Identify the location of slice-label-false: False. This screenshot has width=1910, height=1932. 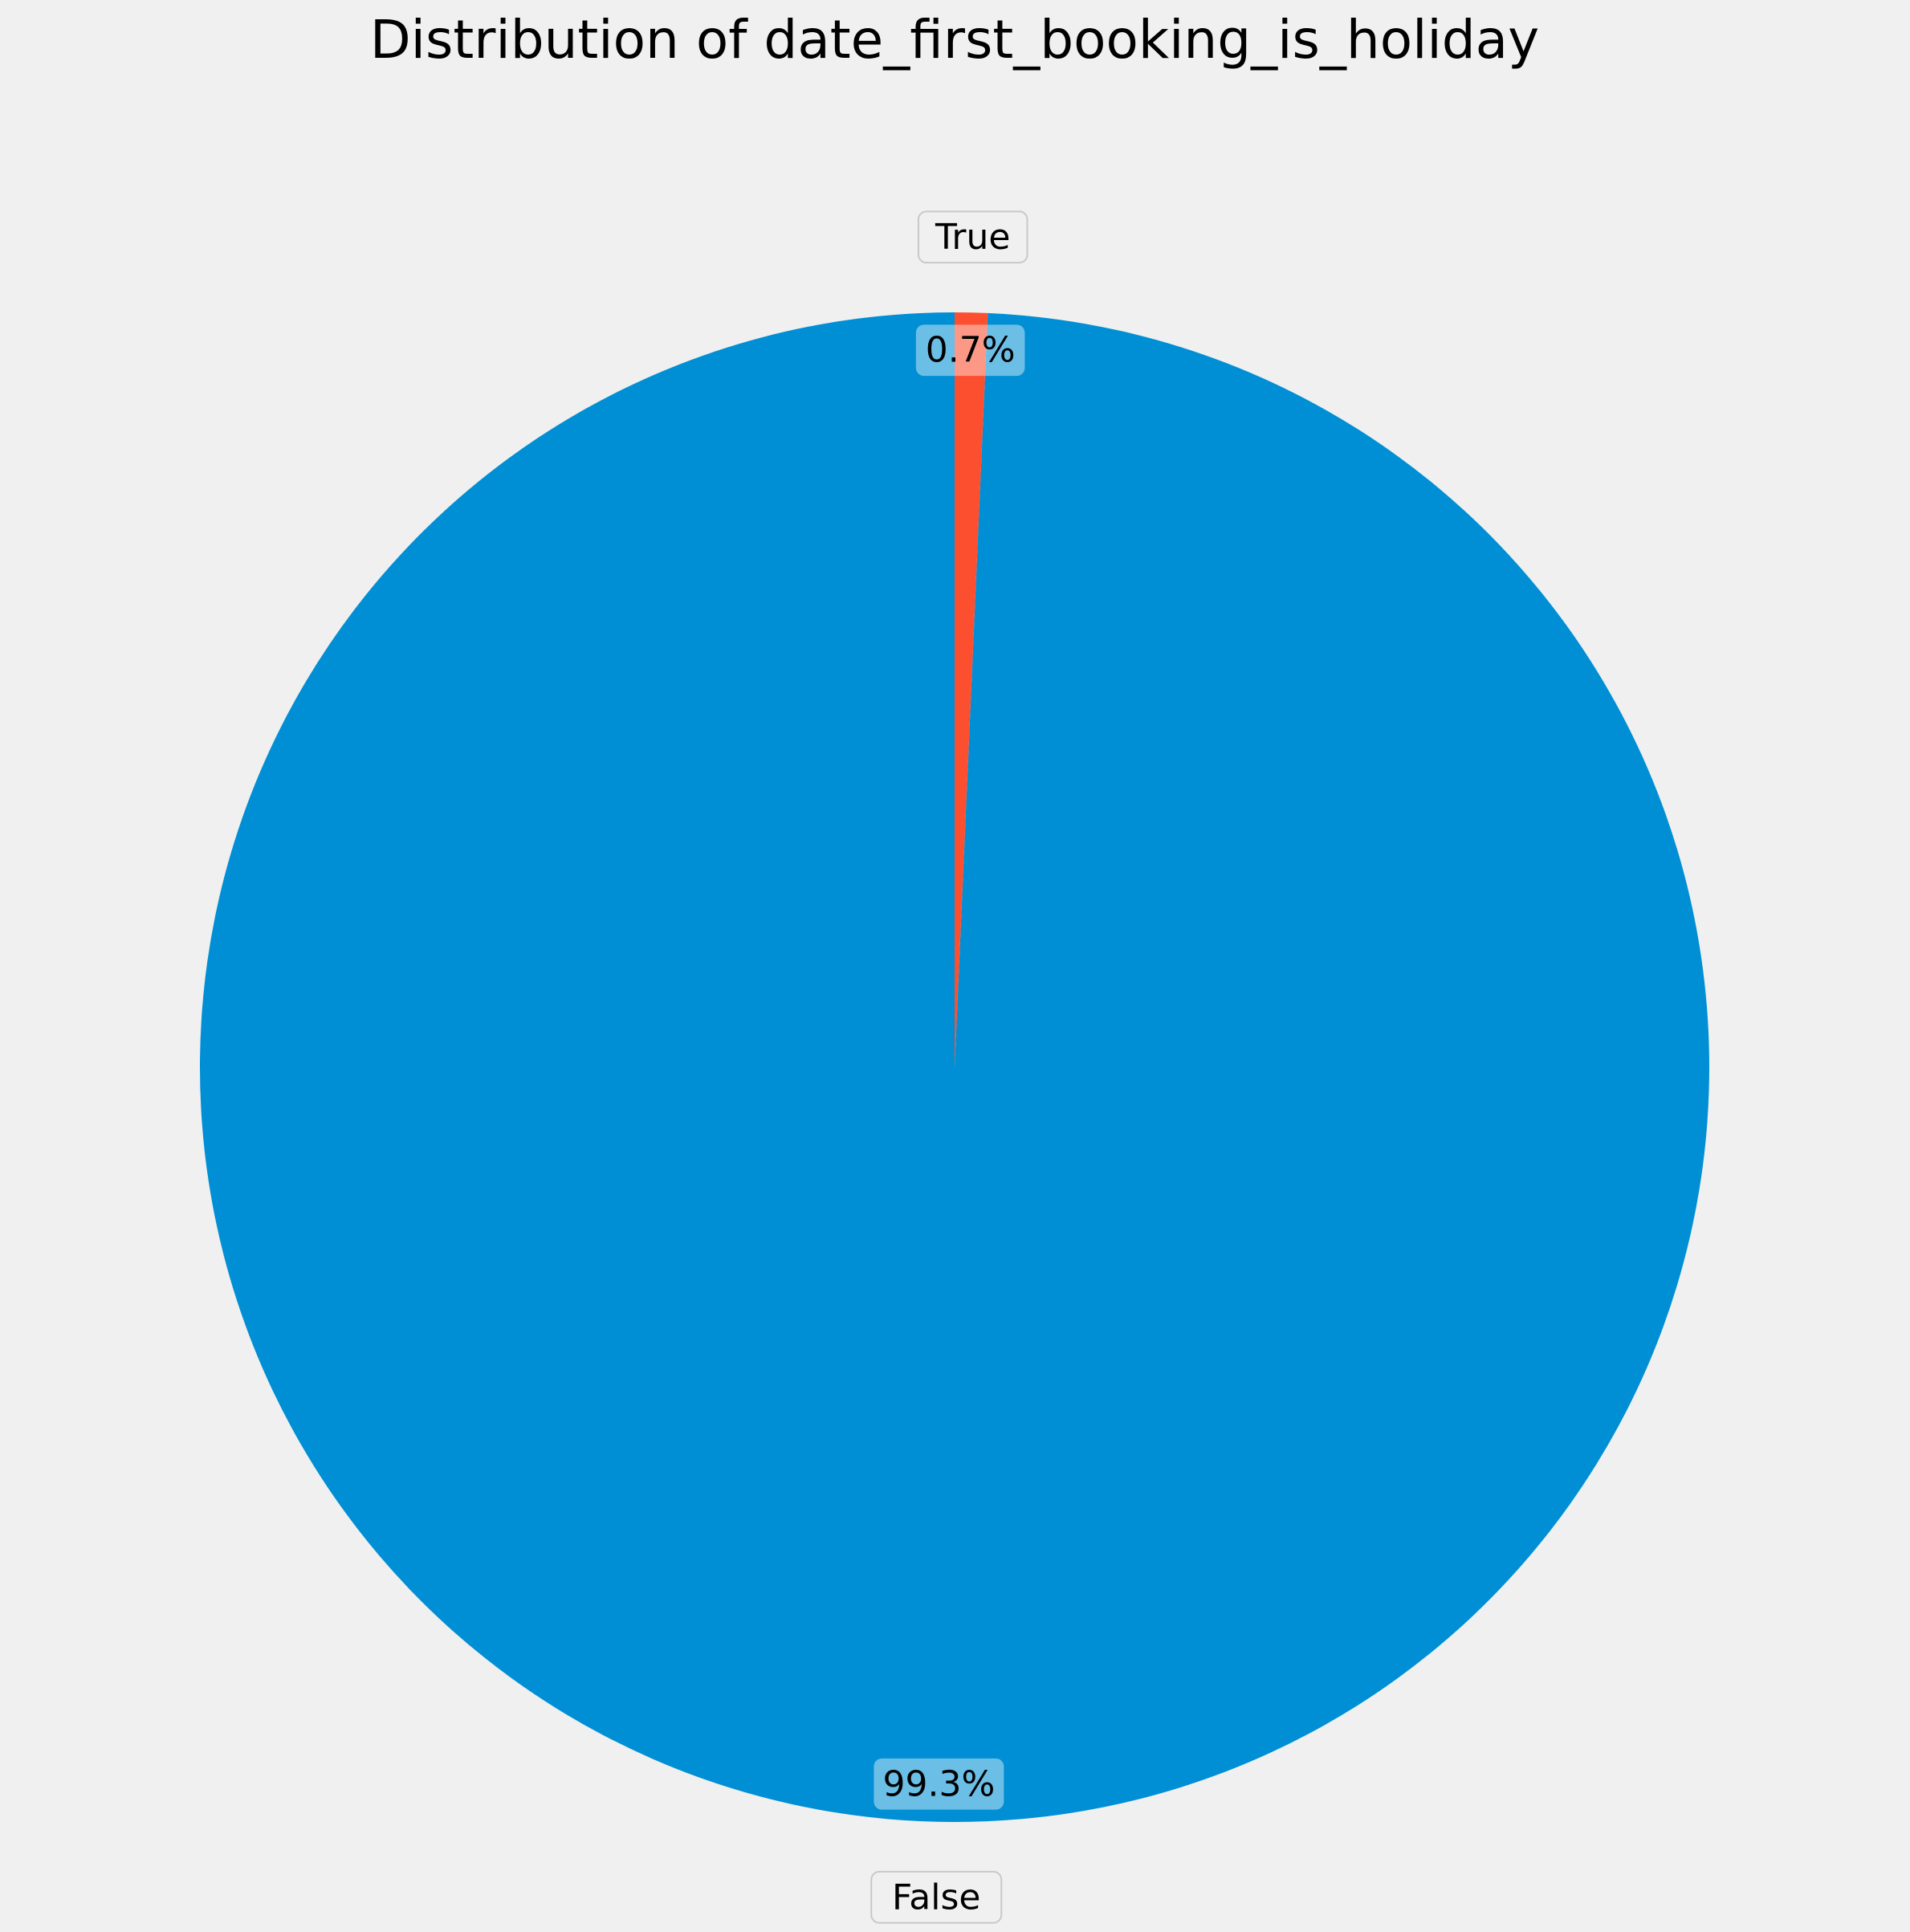
(936, 1897).